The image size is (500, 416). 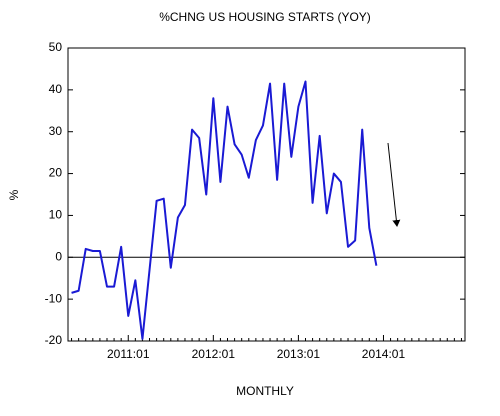 I want to click on y-tick-label: -10, so click(x=54, y=298).